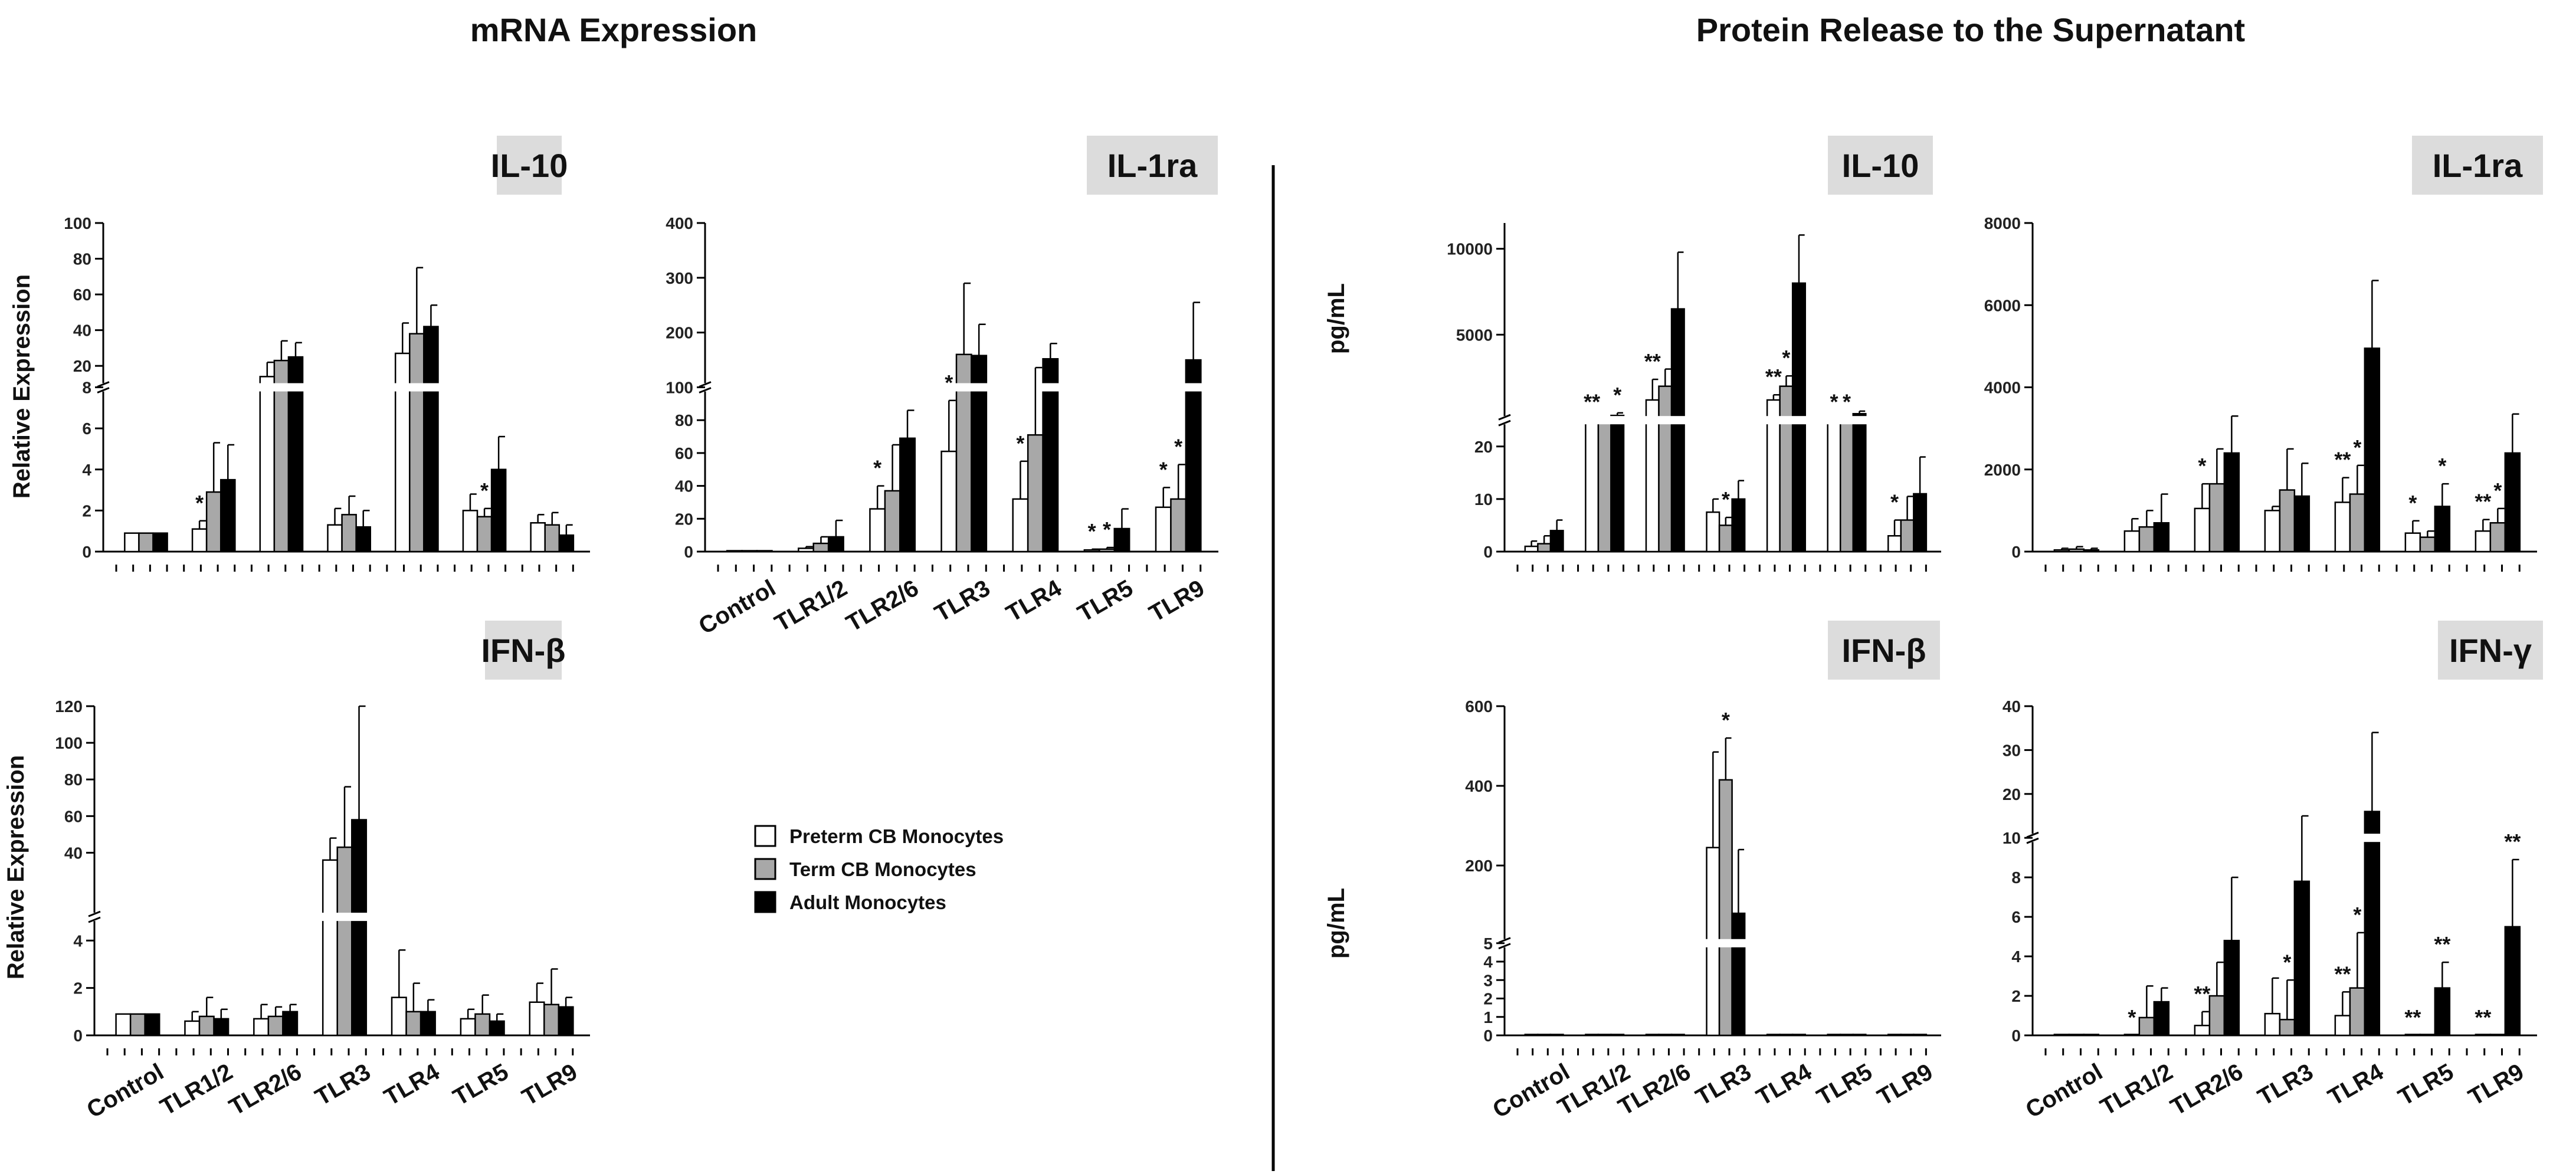  I want to click on y-tick-label: 60, so click(82, 295).